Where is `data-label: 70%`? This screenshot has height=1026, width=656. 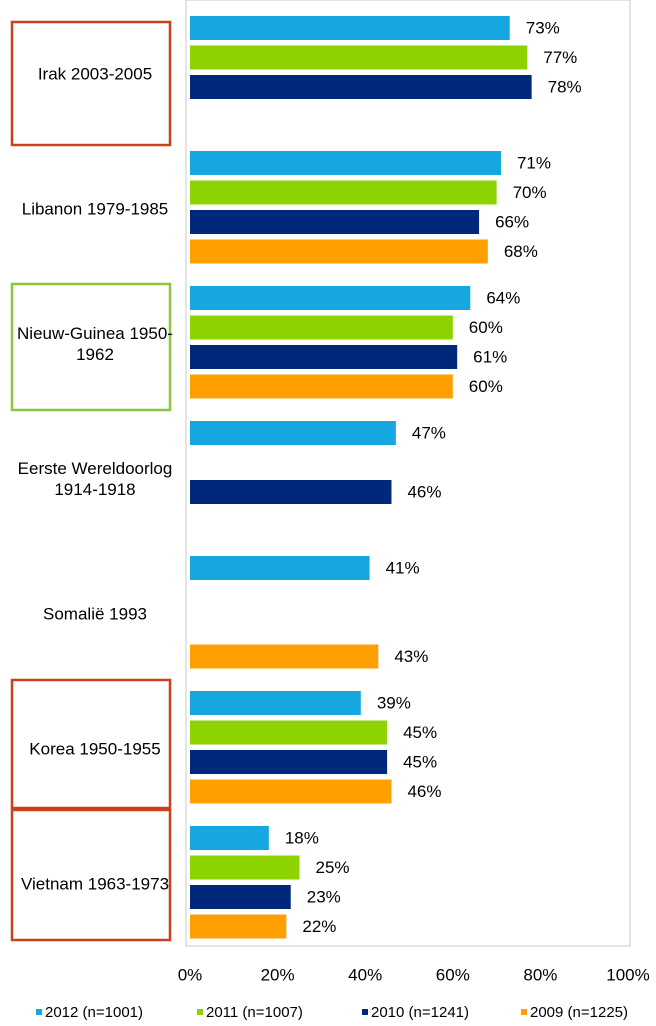
data-label: 70% is located at coordinates (530, 192).